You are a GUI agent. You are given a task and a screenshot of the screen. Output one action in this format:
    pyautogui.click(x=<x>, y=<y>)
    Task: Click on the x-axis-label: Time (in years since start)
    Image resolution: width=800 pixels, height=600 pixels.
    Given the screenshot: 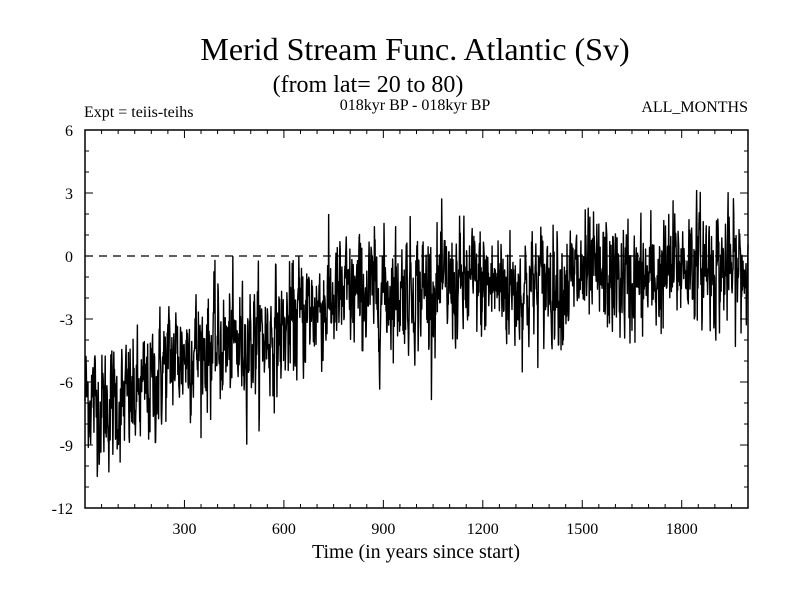 What is the action you would take?
    pyautogui.click(x=416, y=552)
    